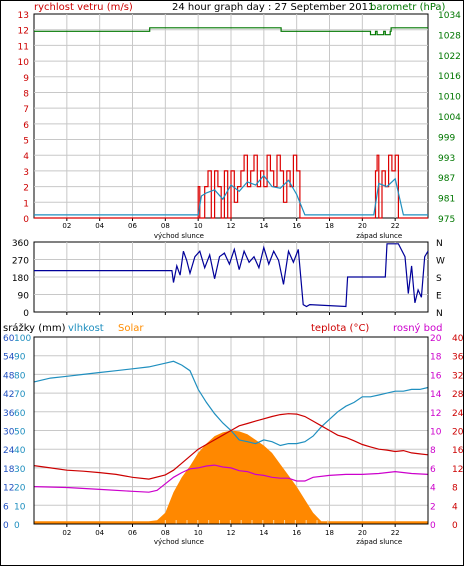 The image size is (464, 566). What do you see at coordinates (439, 314) in the screenshot?
I see `compass-tick-label: N` at bounding box center [439, 314].